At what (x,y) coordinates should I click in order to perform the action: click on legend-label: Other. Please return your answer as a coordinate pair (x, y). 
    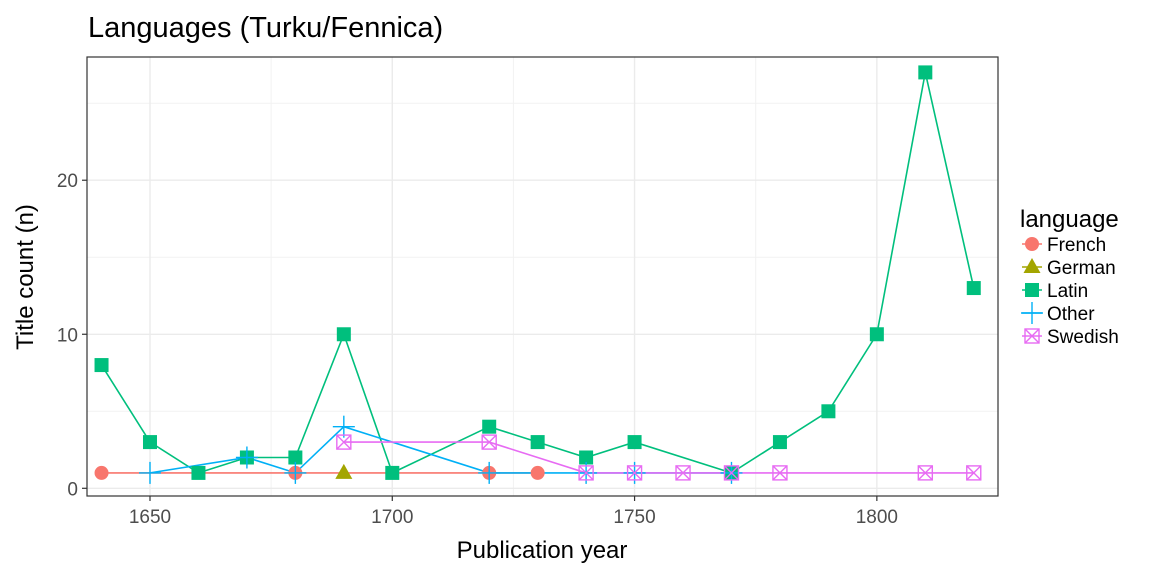
    Looking at the image, I should click on (1071, 314).